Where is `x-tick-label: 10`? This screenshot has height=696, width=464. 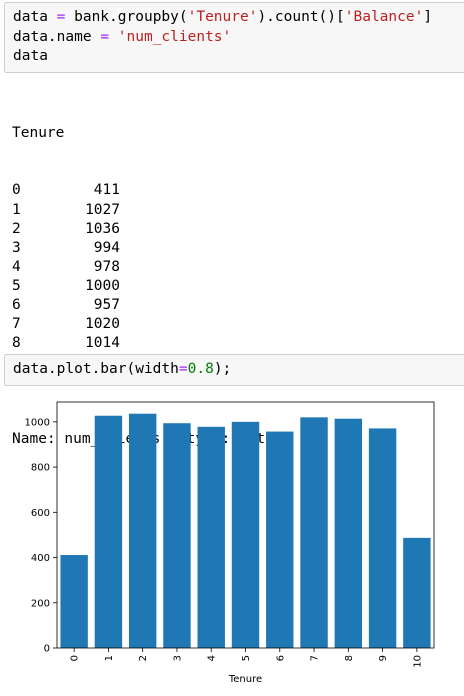
x-tick-label: 10 is located at coordinates (417, 661).